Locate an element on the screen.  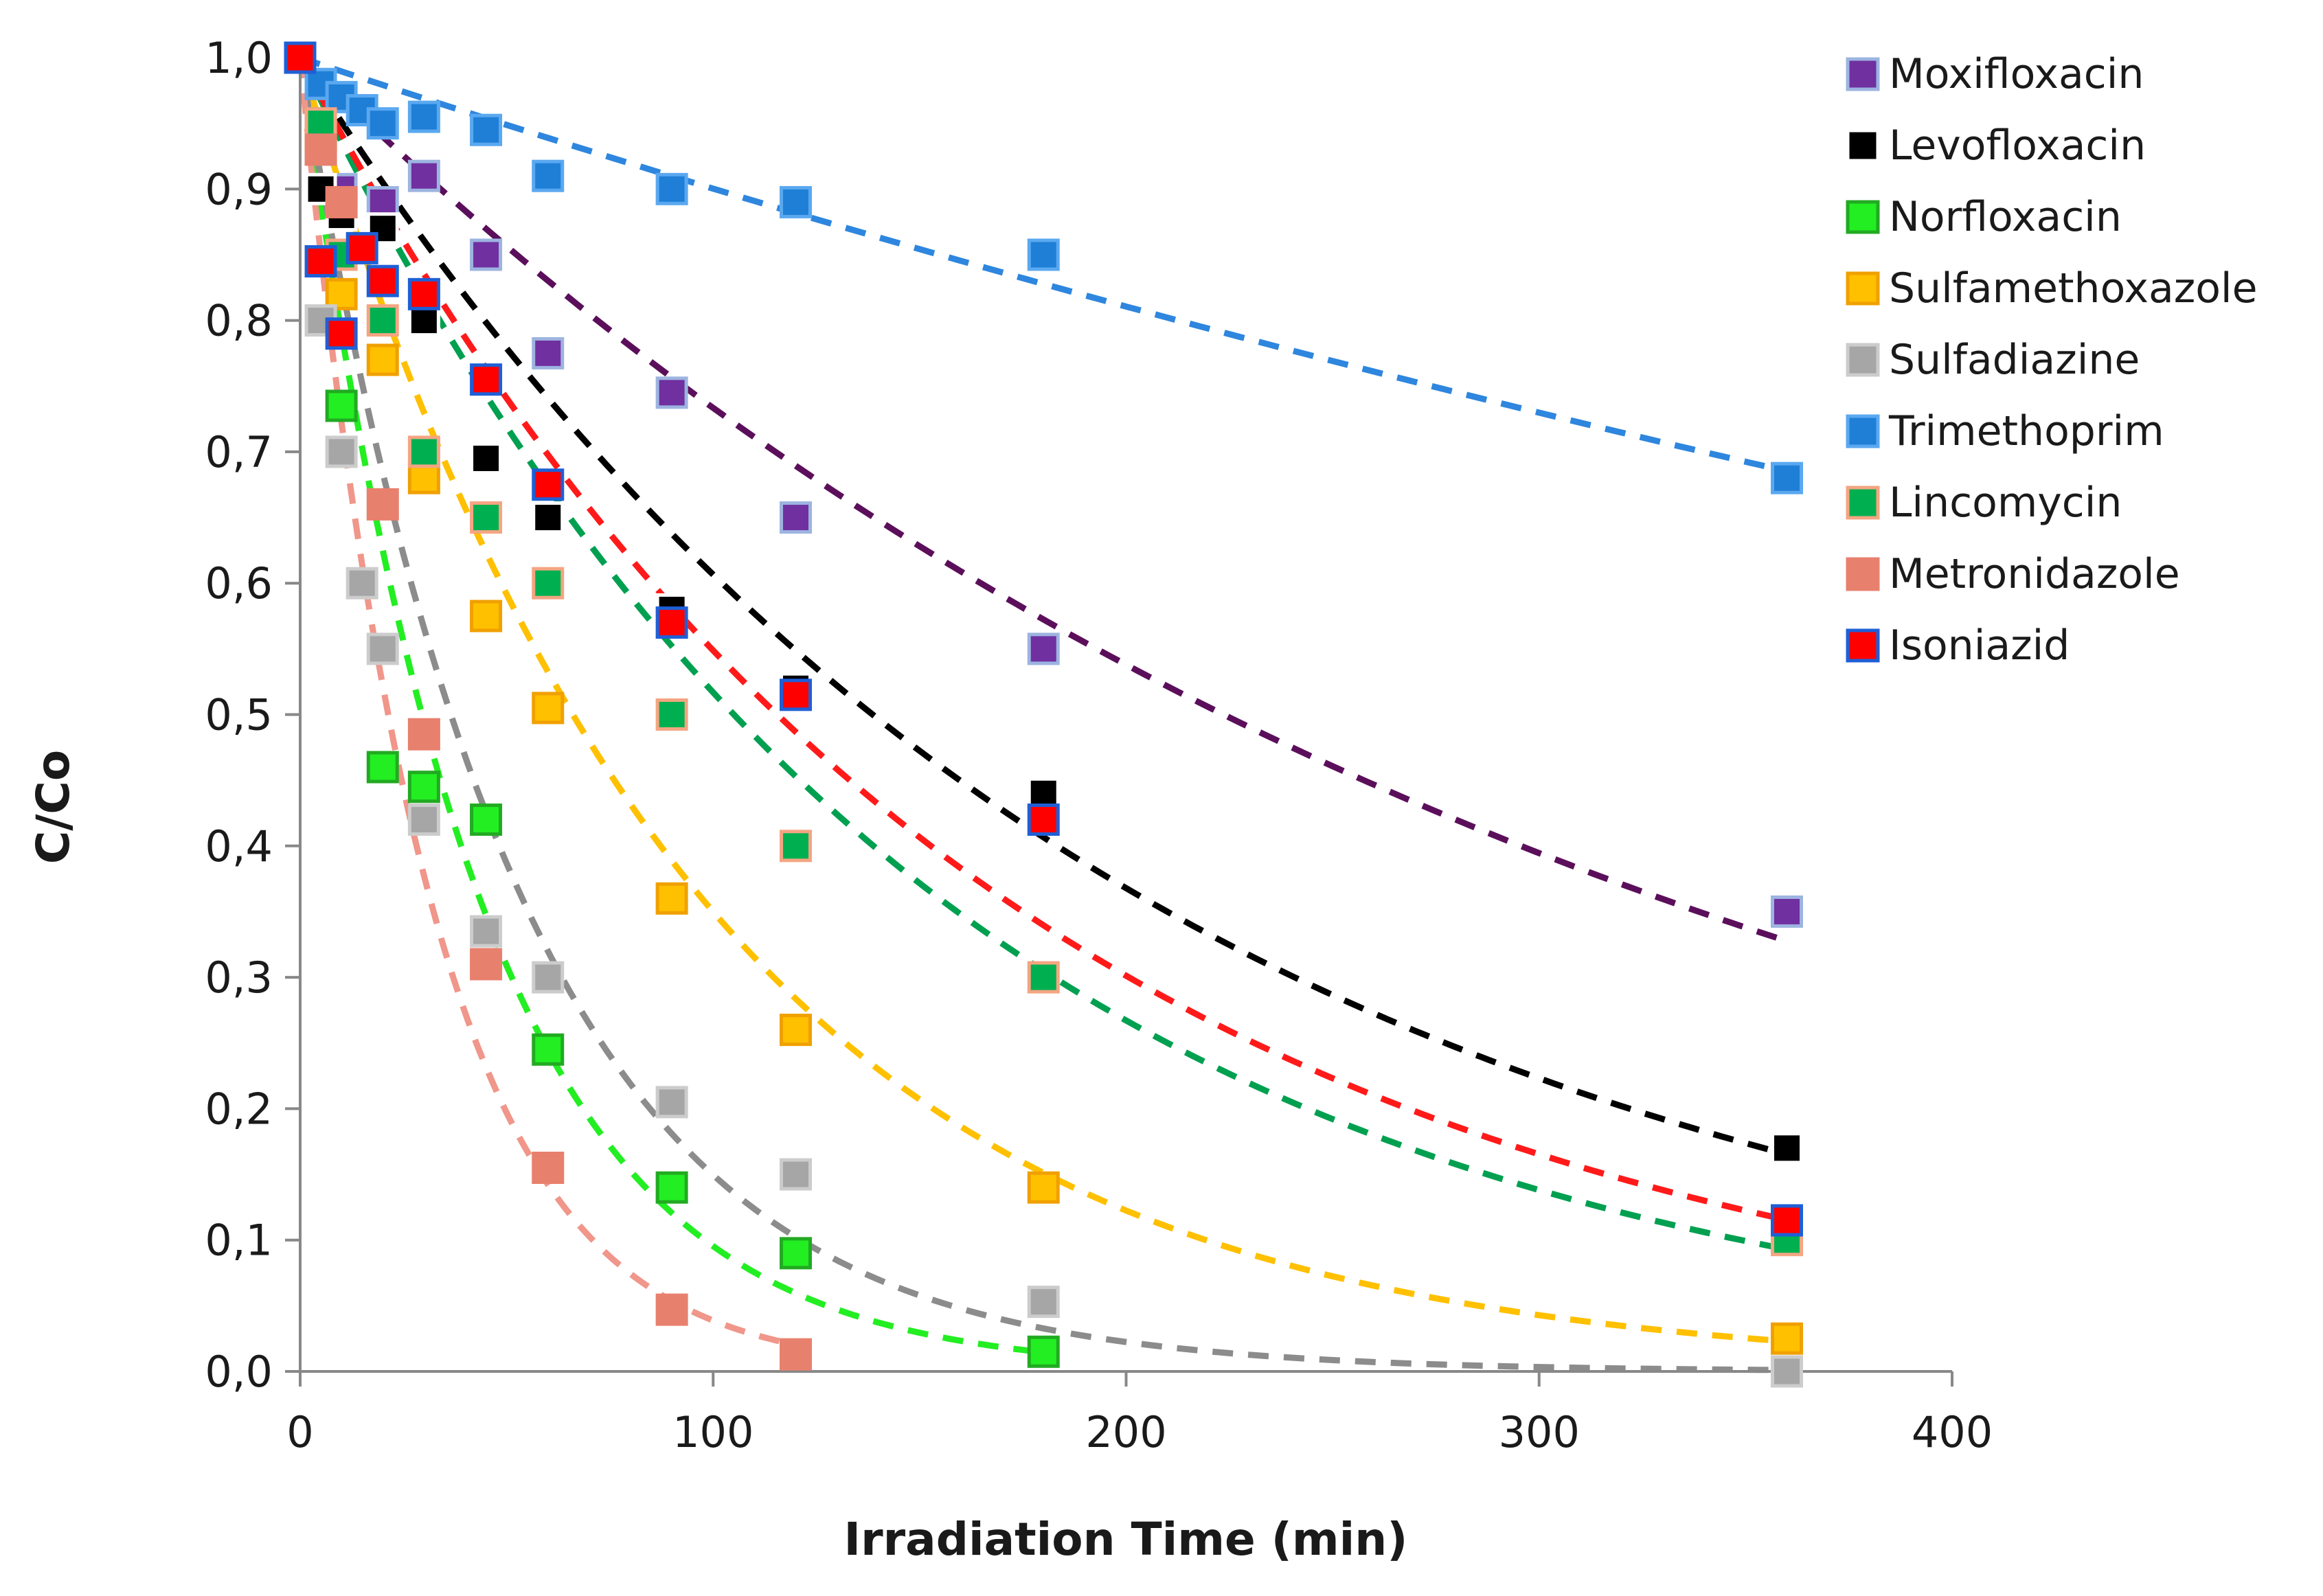
y-tick-label: 0,5 is located at coordinates (239, 715).